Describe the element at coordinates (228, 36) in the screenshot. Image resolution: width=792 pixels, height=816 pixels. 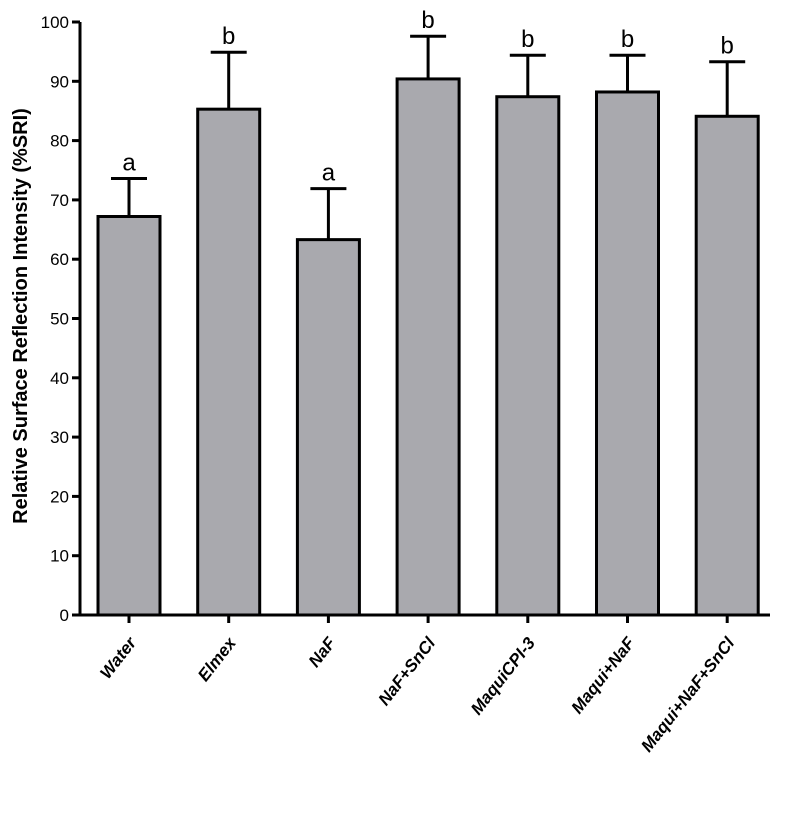
I see `significance-label-2: b` at that location.